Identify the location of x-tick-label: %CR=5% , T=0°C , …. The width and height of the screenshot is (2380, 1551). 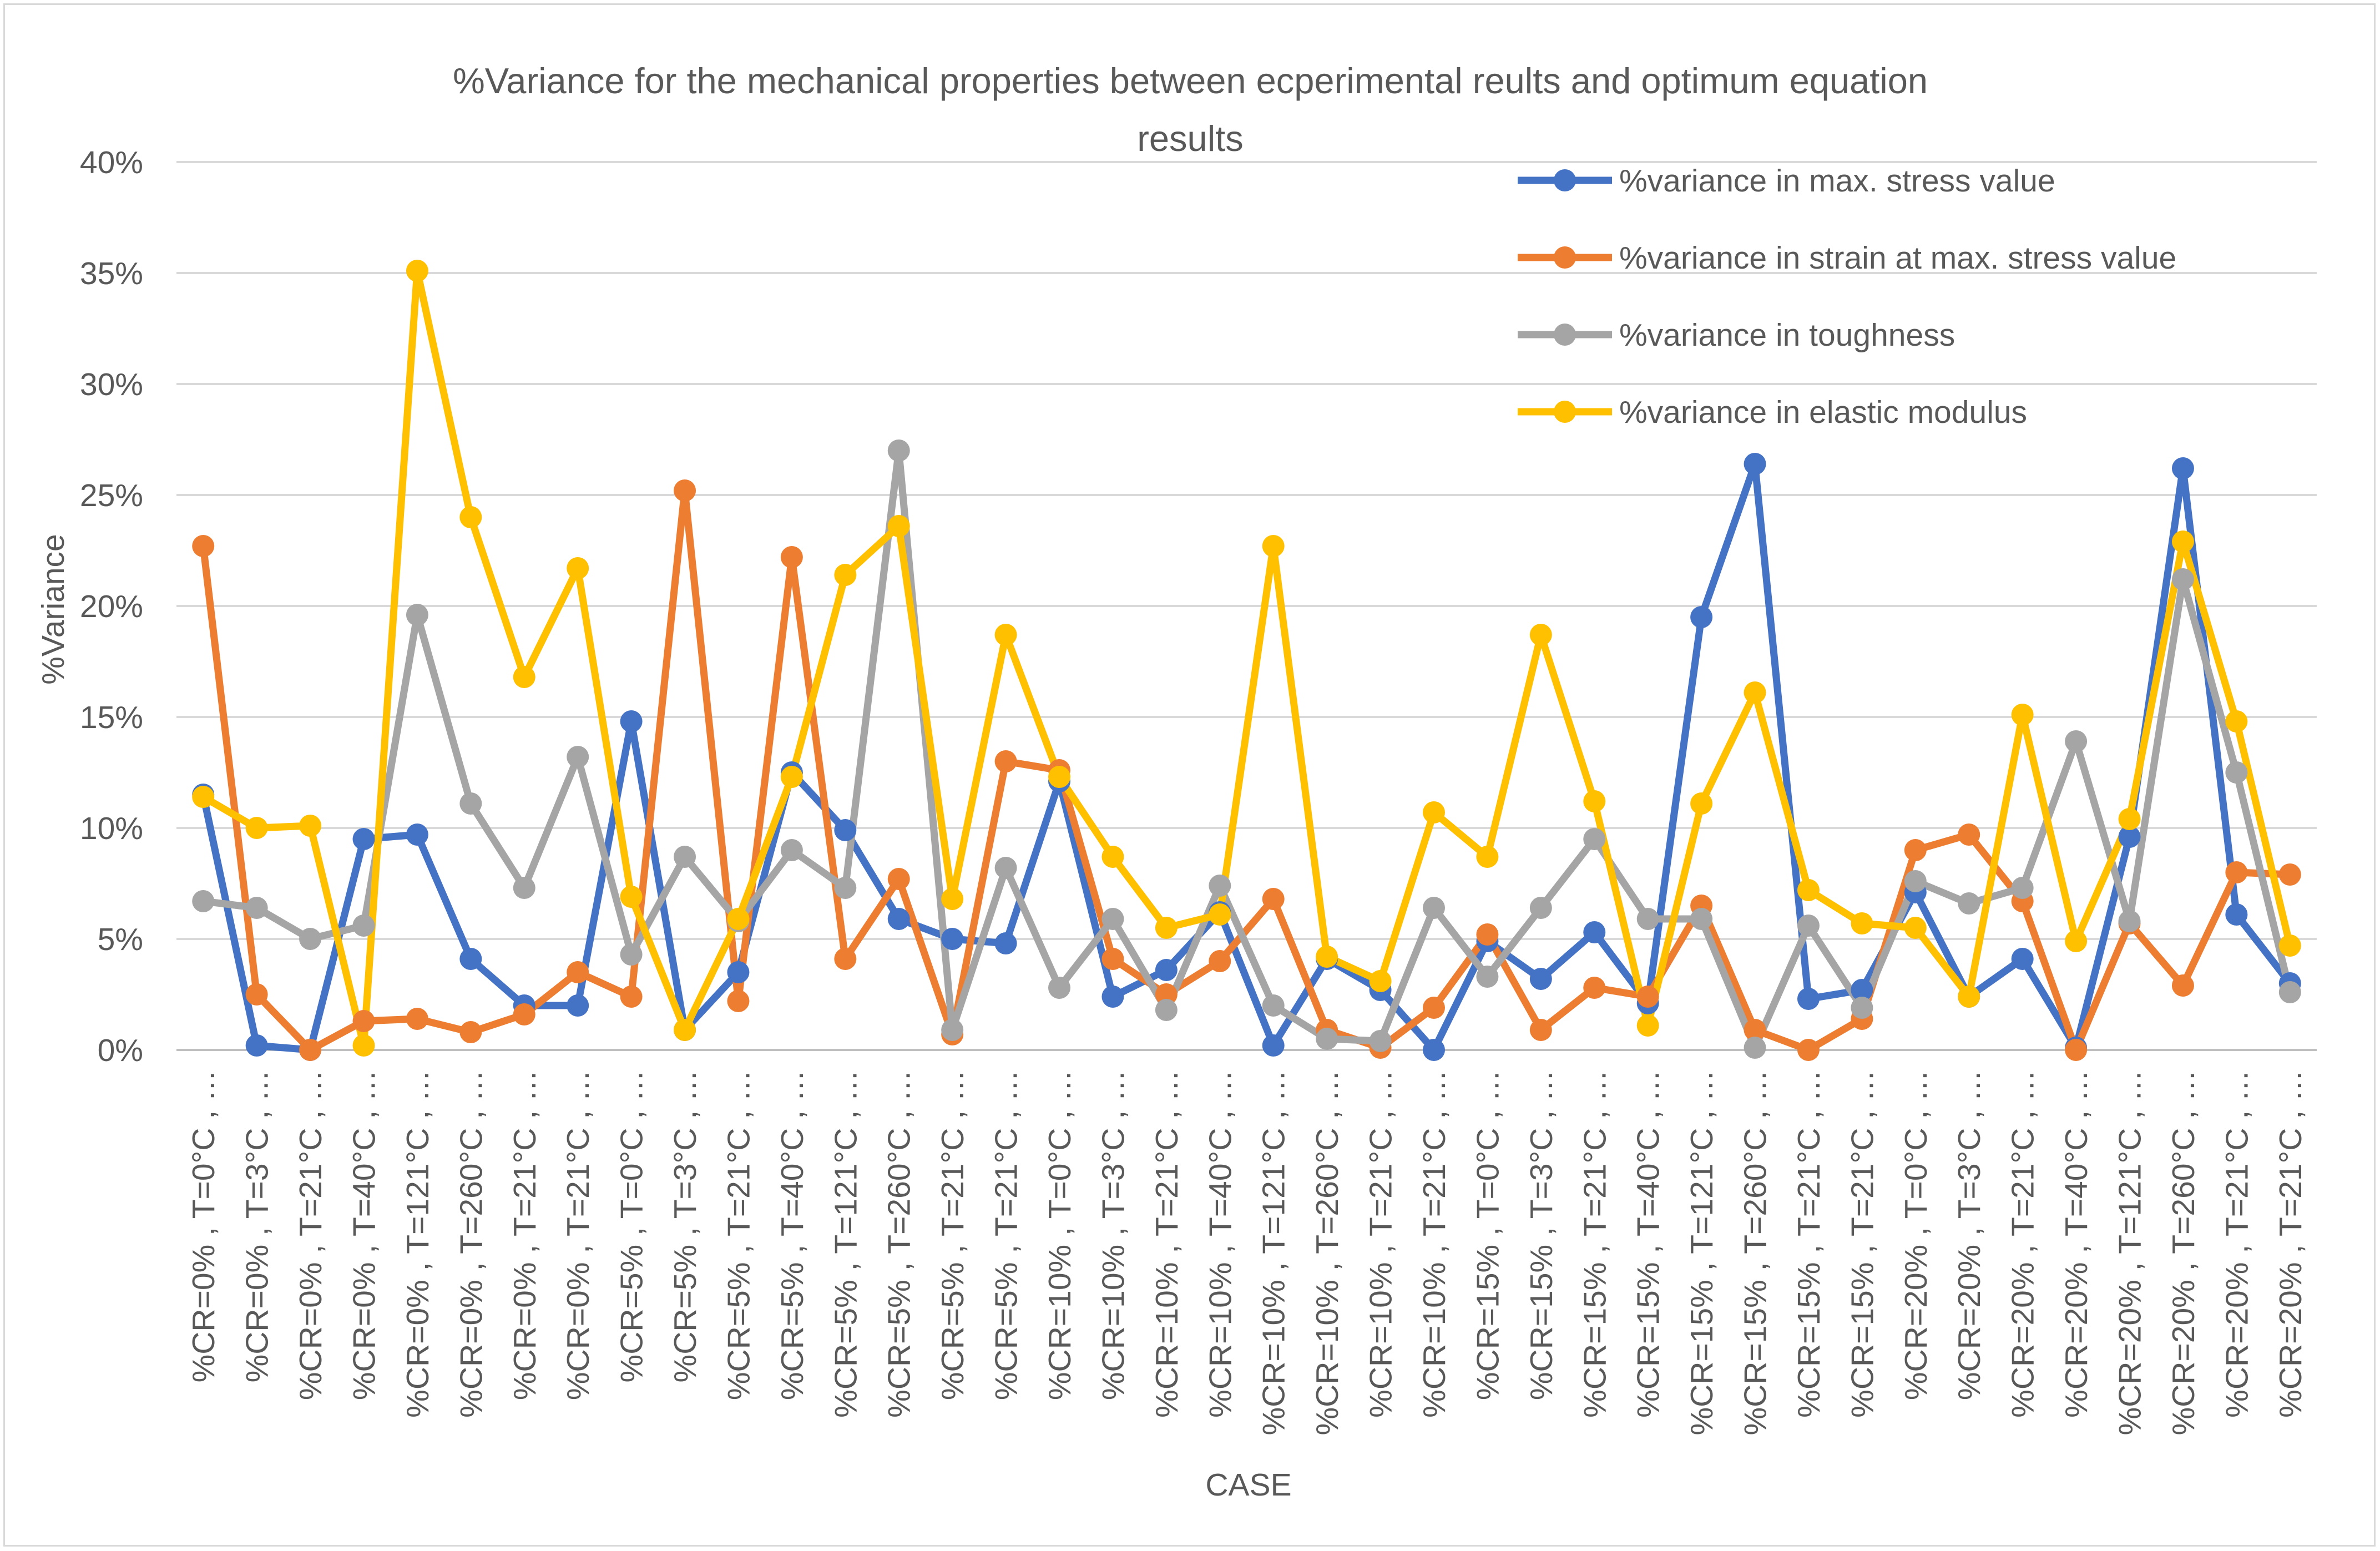
(632, 1226).